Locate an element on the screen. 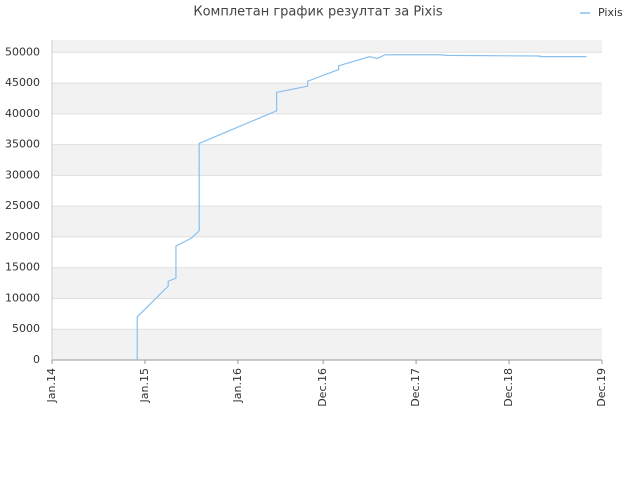 The width and height of the screenshot is (640, 480). y-tick-label: 20000 is located at coordinates (22, 236).